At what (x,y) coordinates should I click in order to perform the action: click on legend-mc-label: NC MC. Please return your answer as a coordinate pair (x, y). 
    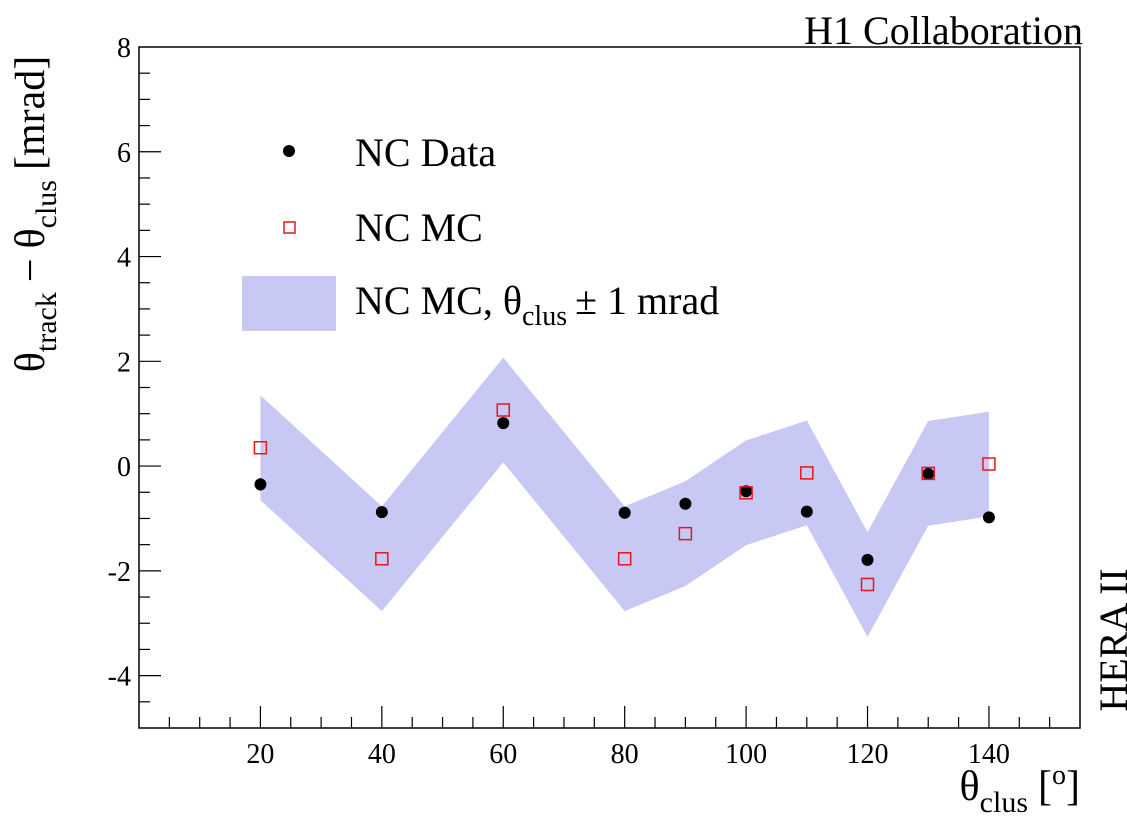
    Looking at the image, I should click on (419, 227).